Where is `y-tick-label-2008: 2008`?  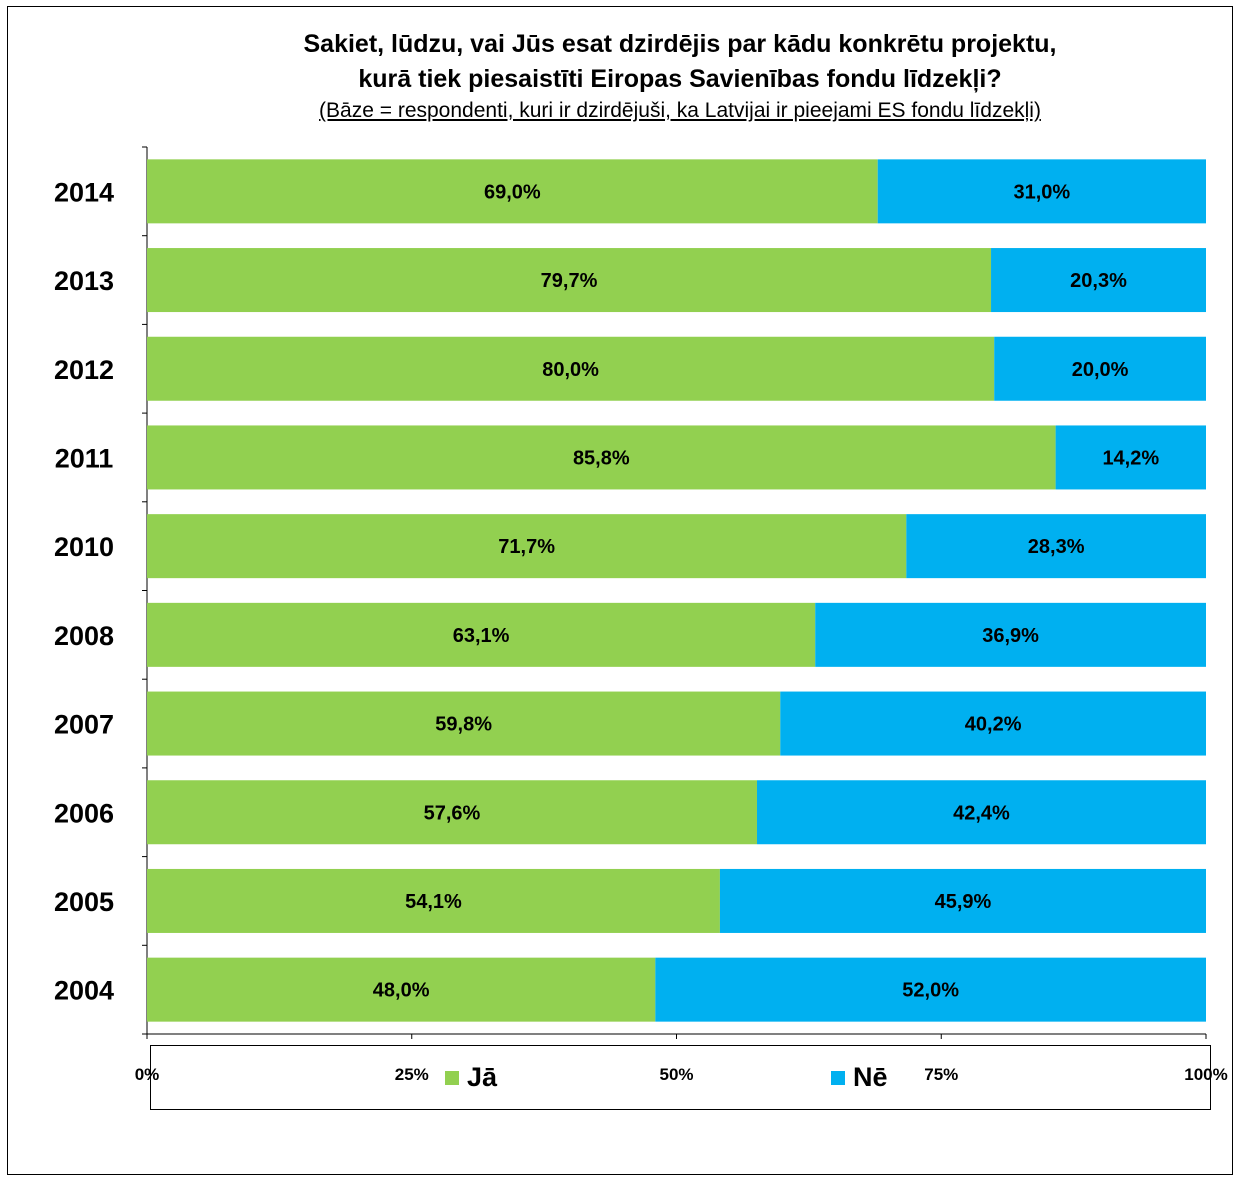 y-tick-label-2008: 2008 is located at coordinates (84, 636).